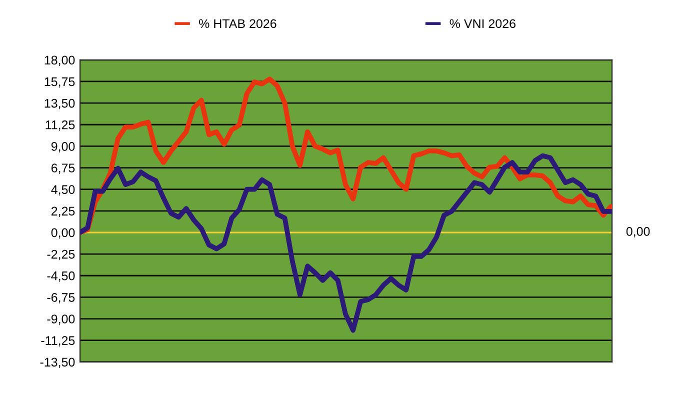 The width and height of the screenshot is (690, 416). What do you see at coordinates (63, 212) in the screenshot?
I see `y-tick-label: 2,25` at bounding box center [63, 212].